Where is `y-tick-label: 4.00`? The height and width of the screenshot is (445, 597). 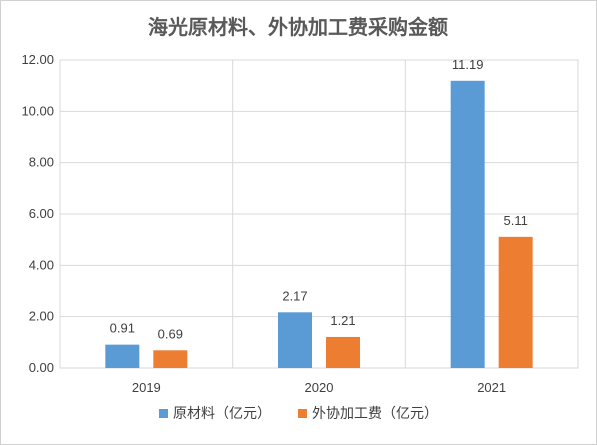 y-tick-label: 4.00 is located at coordinates (41, 264).